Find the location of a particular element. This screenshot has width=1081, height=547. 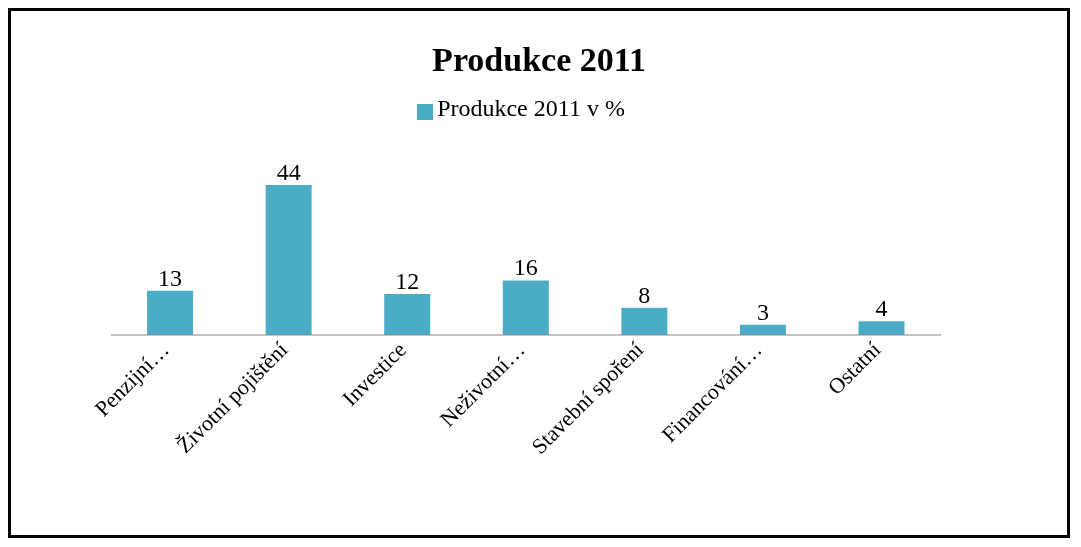

data-label: 12 is located at coordinates (407, 281).